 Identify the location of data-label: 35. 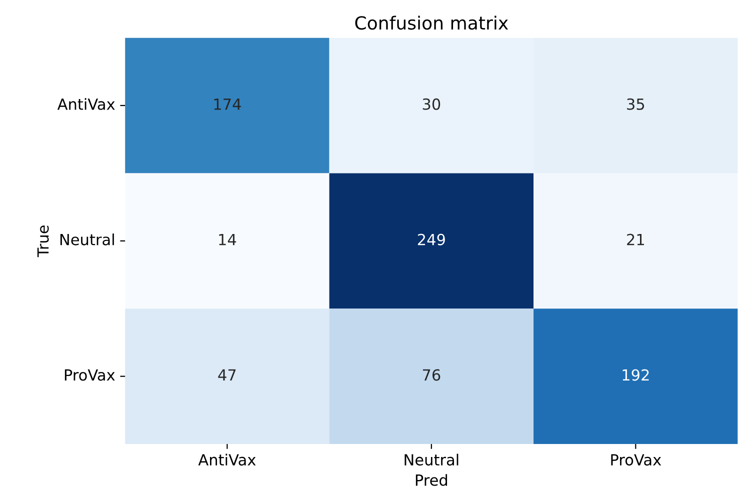
(635, 104).